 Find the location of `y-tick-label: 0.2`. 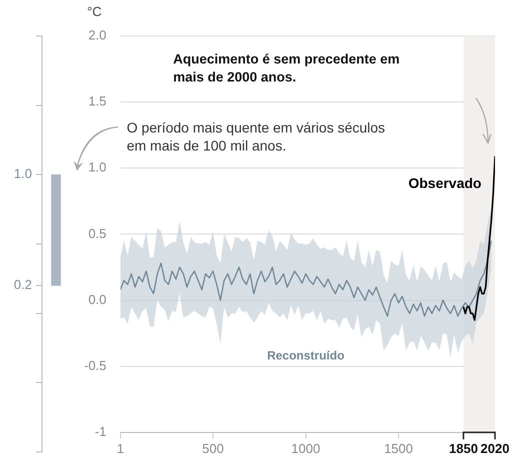

y-tick-label: 0.2 is located at coordinates (23, 284).